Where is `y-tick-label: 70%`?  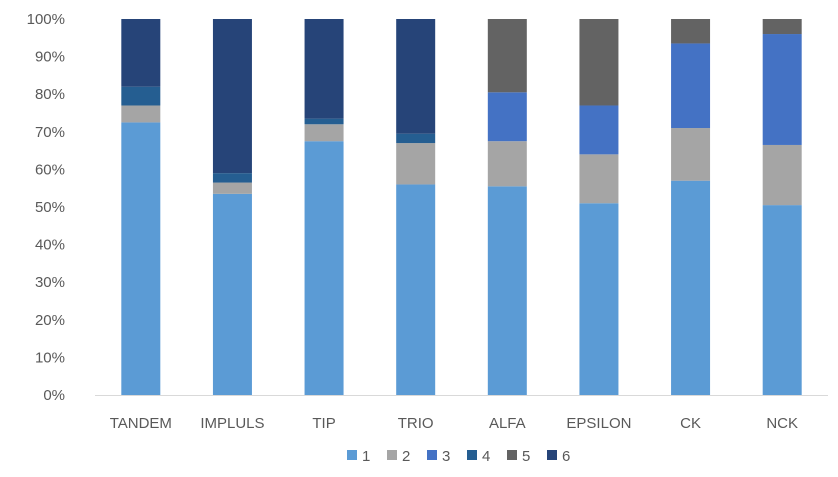
y-tick-label: 70% is located at coordinates (50, 132).